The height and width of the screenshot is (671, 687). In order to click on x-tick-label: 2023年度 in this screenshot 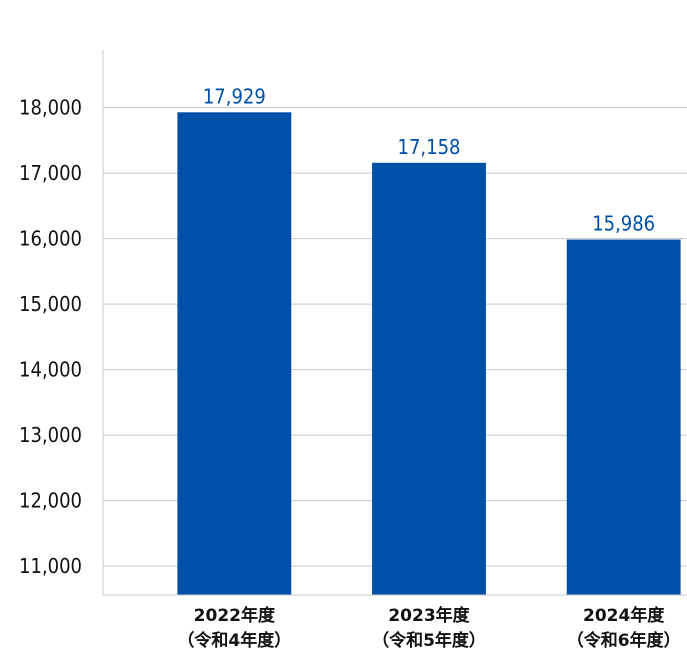, I will do `click(429, 615)`.